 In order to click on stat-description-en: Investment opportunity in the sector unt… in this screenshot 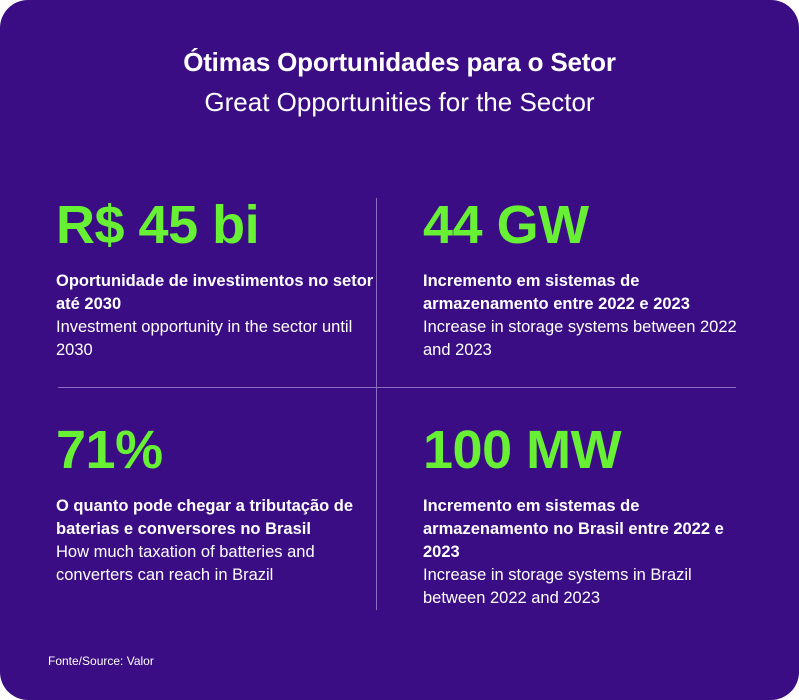, I will do `click(204, 338)`.